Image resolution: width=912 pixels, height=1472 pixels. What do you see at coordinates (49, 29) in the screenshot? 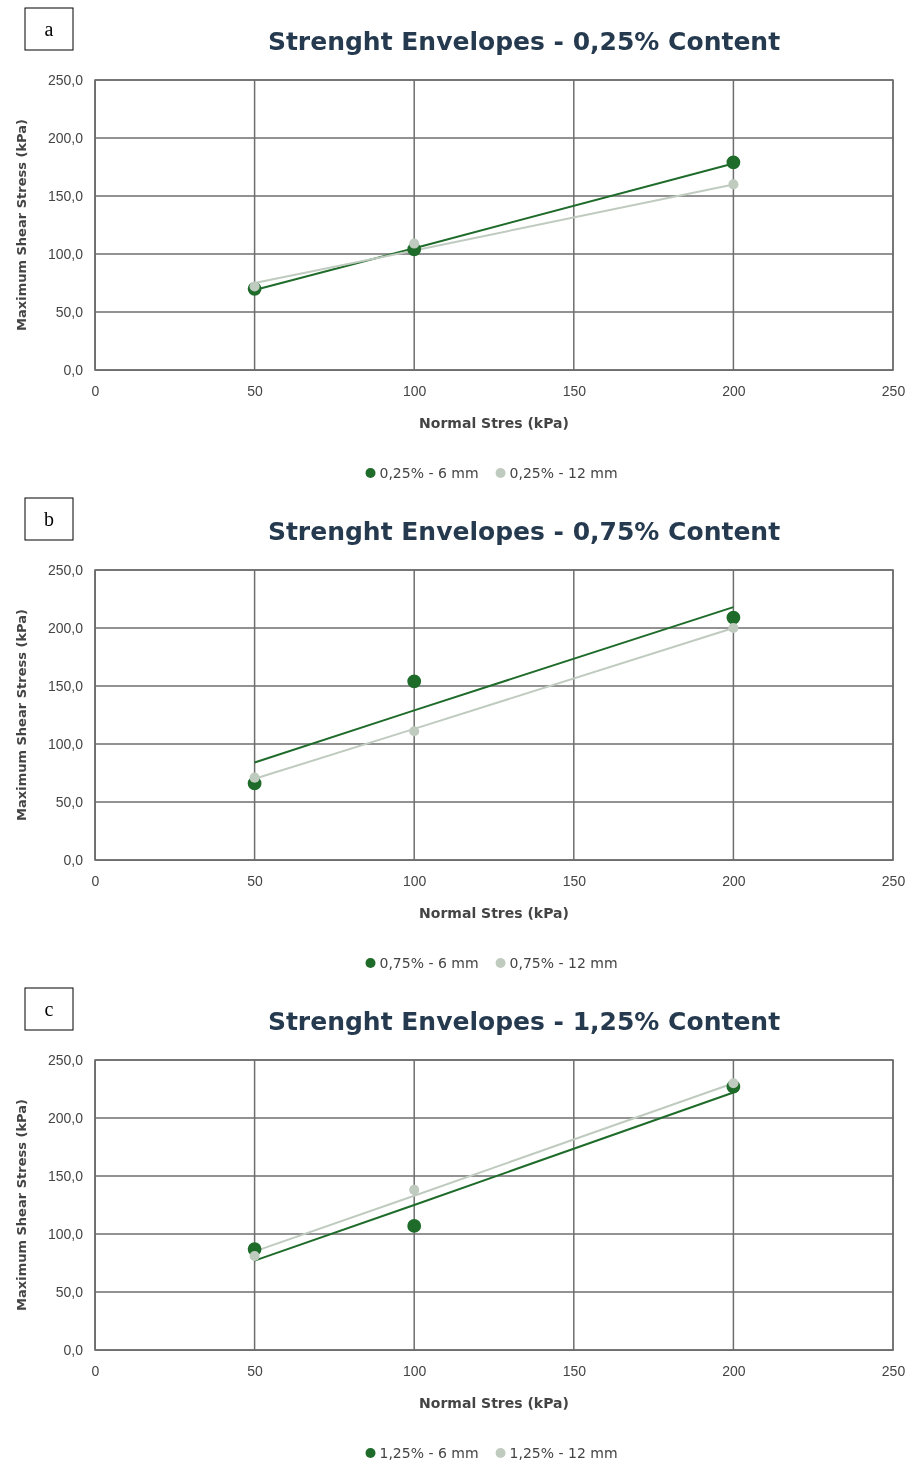
I see `text: a` at bounding box center [49, 29].